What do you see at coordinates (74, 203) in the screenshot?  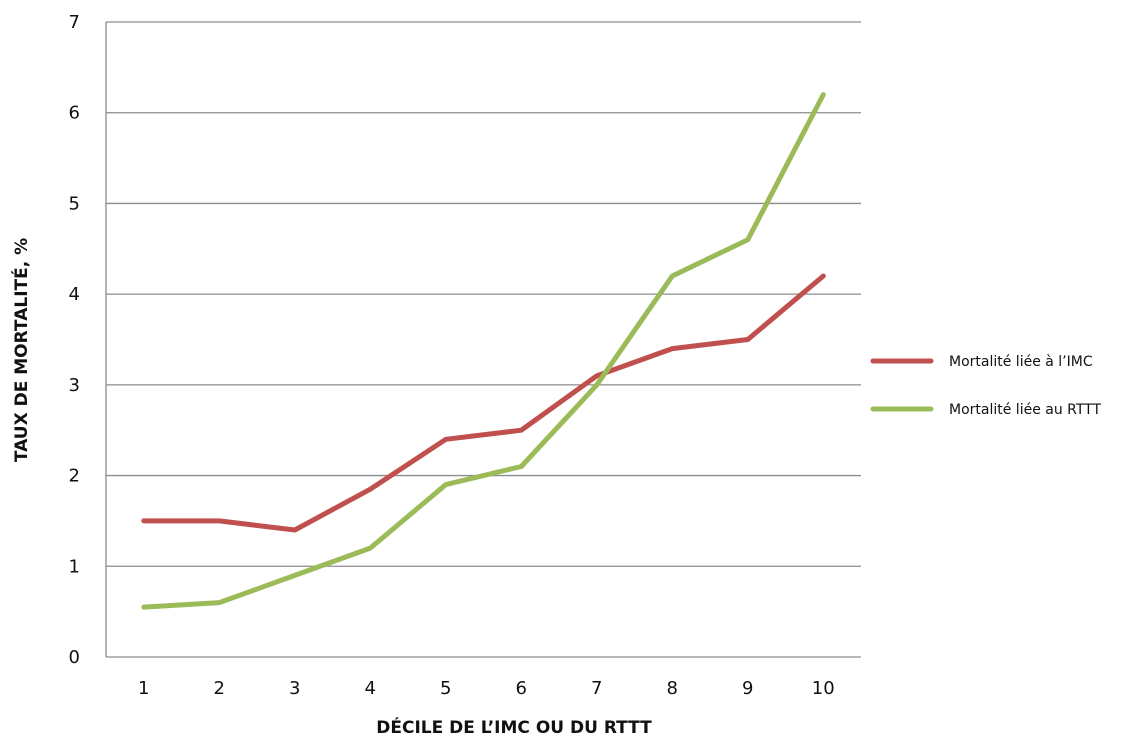 I see `y-tick-label: 5` at bounding box center [74, 203].